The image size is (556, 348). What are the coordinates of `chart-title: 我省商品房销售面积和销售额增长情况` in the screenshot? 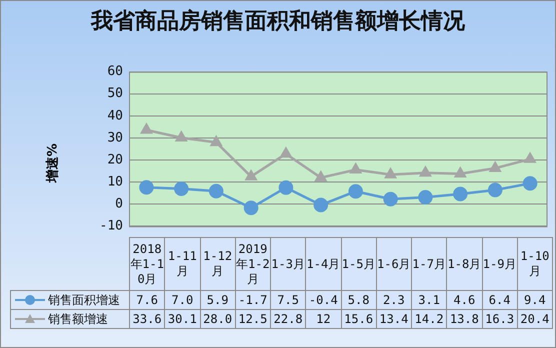 It's located at (278, 21).